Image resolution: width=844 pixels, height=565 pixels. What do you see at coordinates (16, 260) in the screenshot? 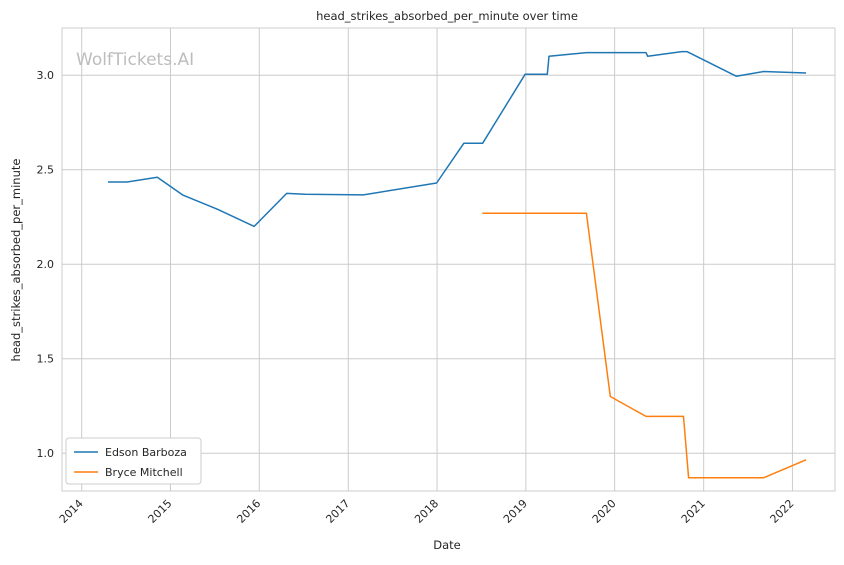
I see `y-axis-label: head_strikes_absorbed_per_minute` at bounding box center [16, 260].